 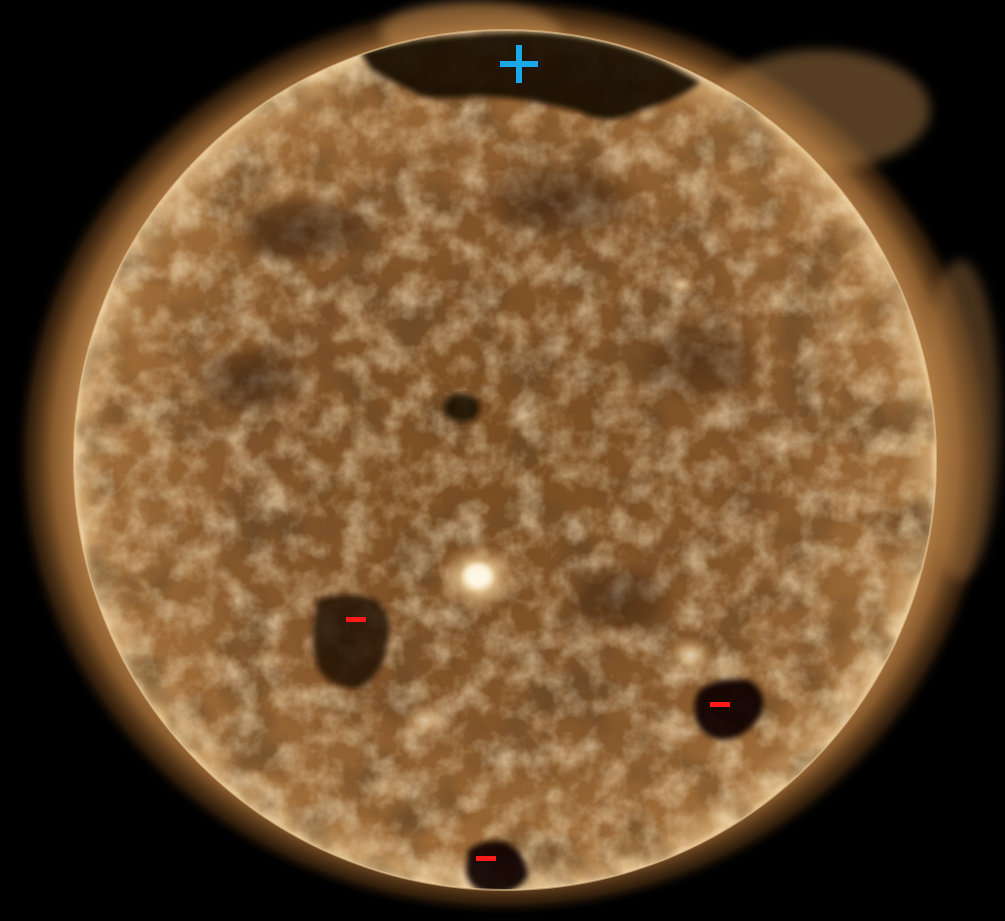 I want to click on north-coronal-hole, so click(x=530, y=76).